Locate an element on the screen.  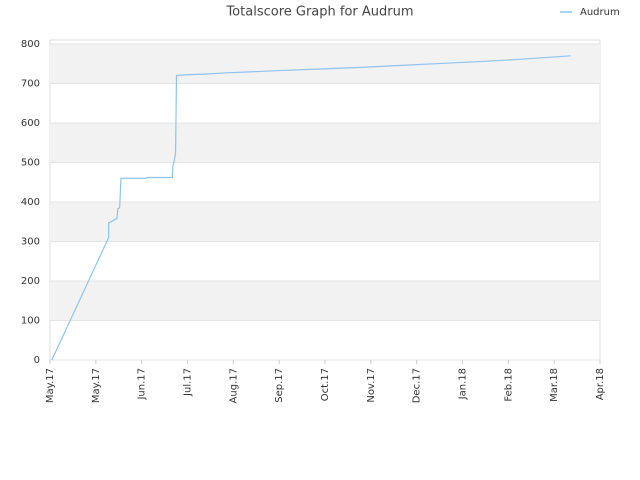
x-tick-label: Oct.17 is located at coordinates (325, 384).